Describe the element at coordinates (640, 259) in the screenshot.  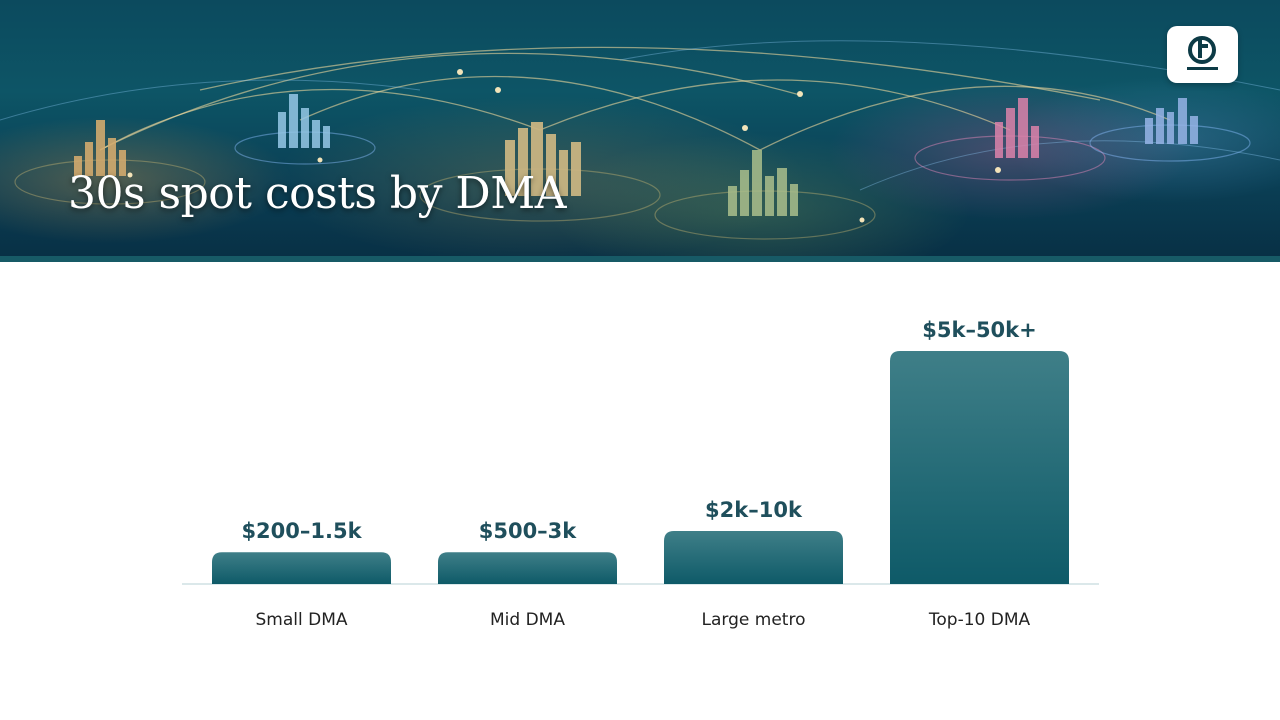
I see `banner-divider` at that location.